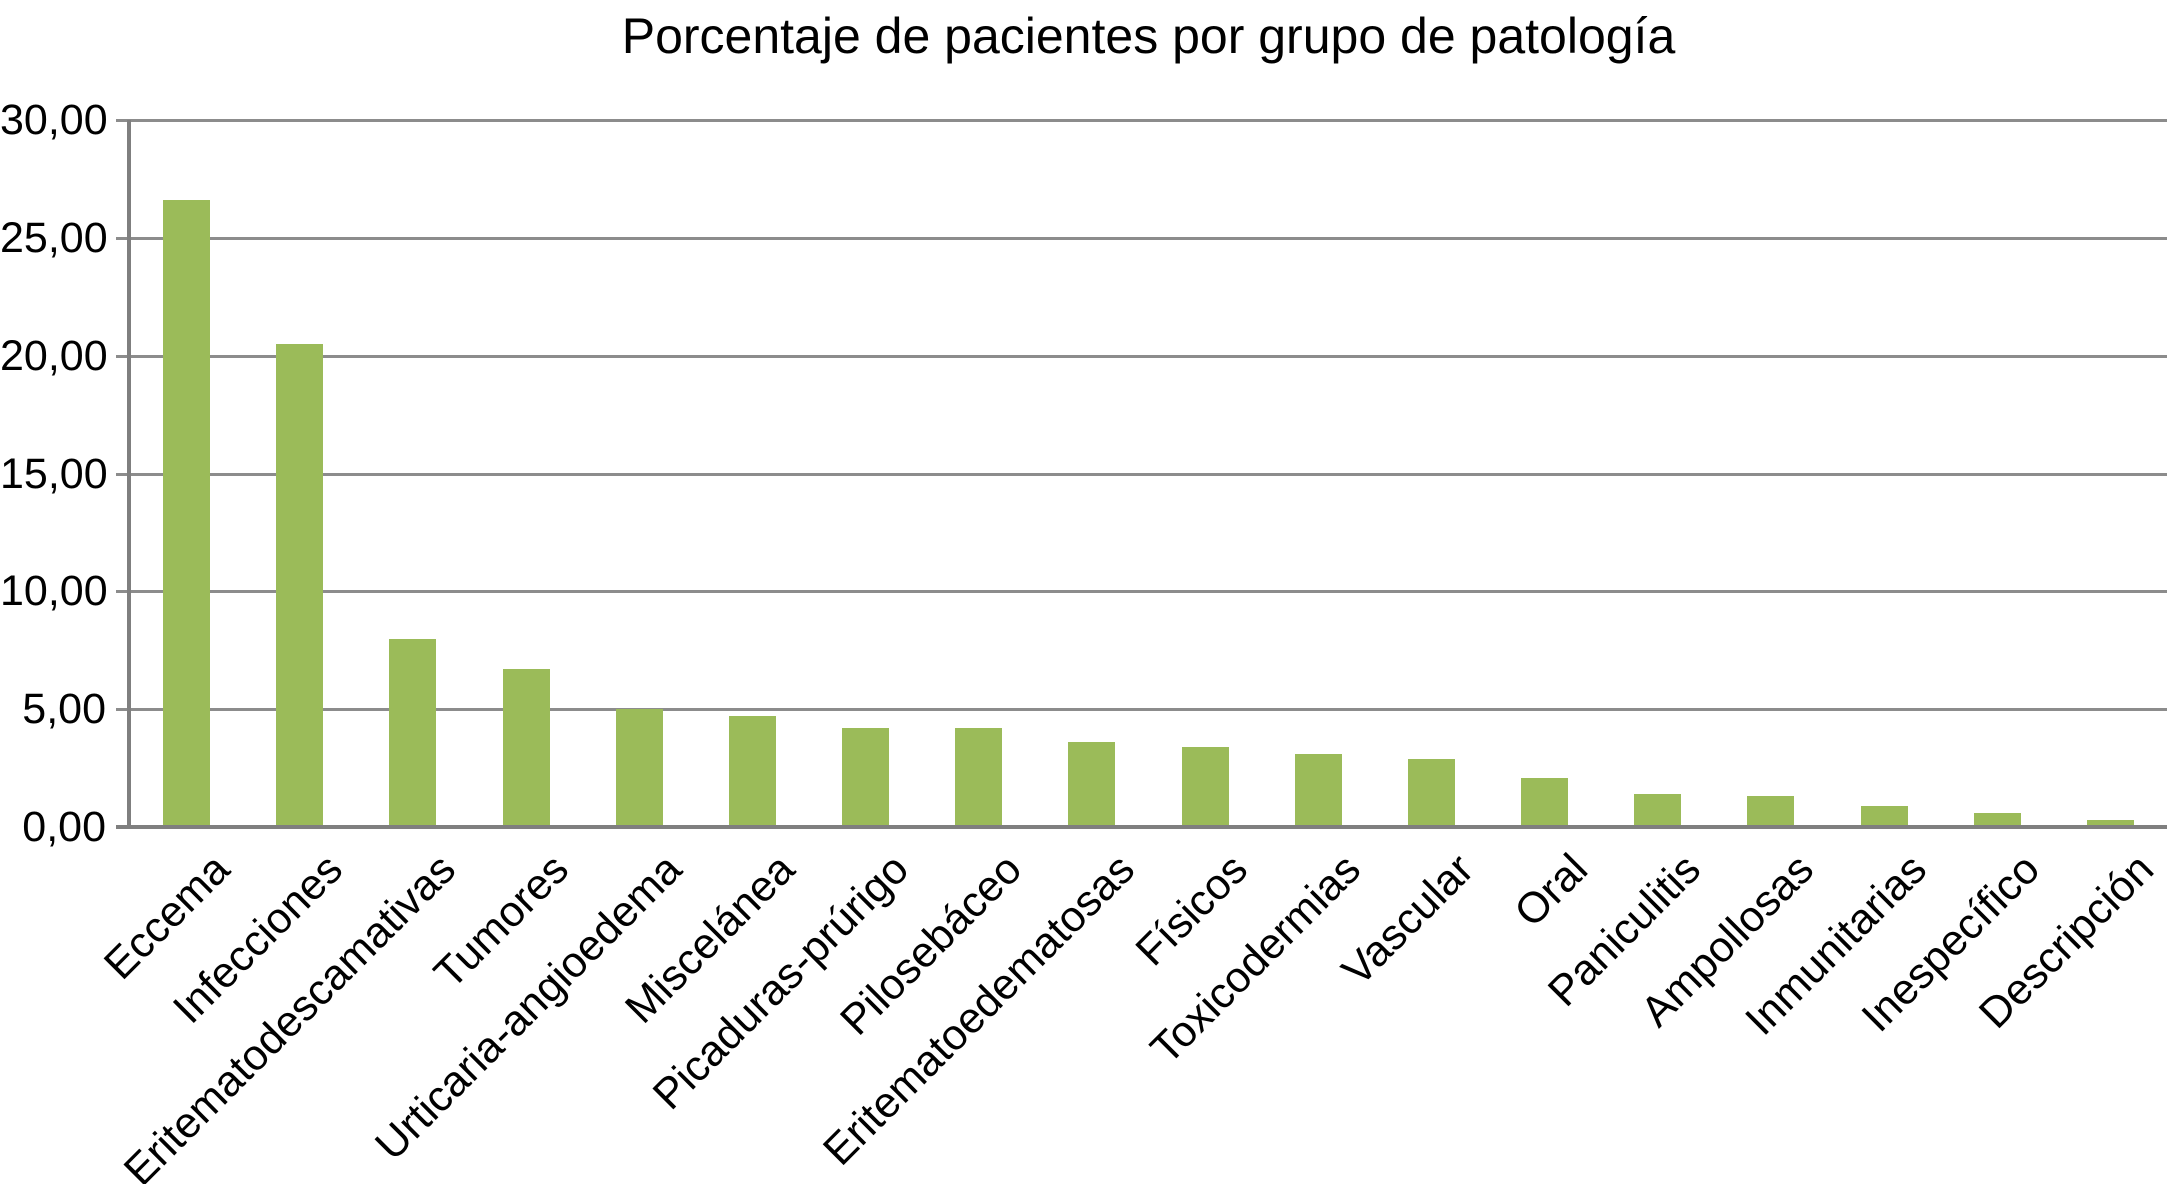  Describe the element at coordinates (64, 709) in the screenshot. I see `y-tick-label-5: 5,00` at that location.